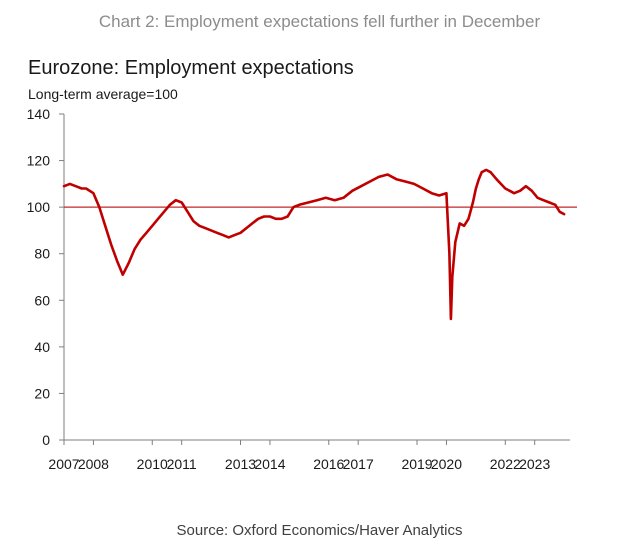 The height and width of the screenshot is (558, 639). What do you see at coordinates (191, 68) in the screenshot?
I see `chart-title: Eurozone: Employment expectations` at bounding box center [191, 68].